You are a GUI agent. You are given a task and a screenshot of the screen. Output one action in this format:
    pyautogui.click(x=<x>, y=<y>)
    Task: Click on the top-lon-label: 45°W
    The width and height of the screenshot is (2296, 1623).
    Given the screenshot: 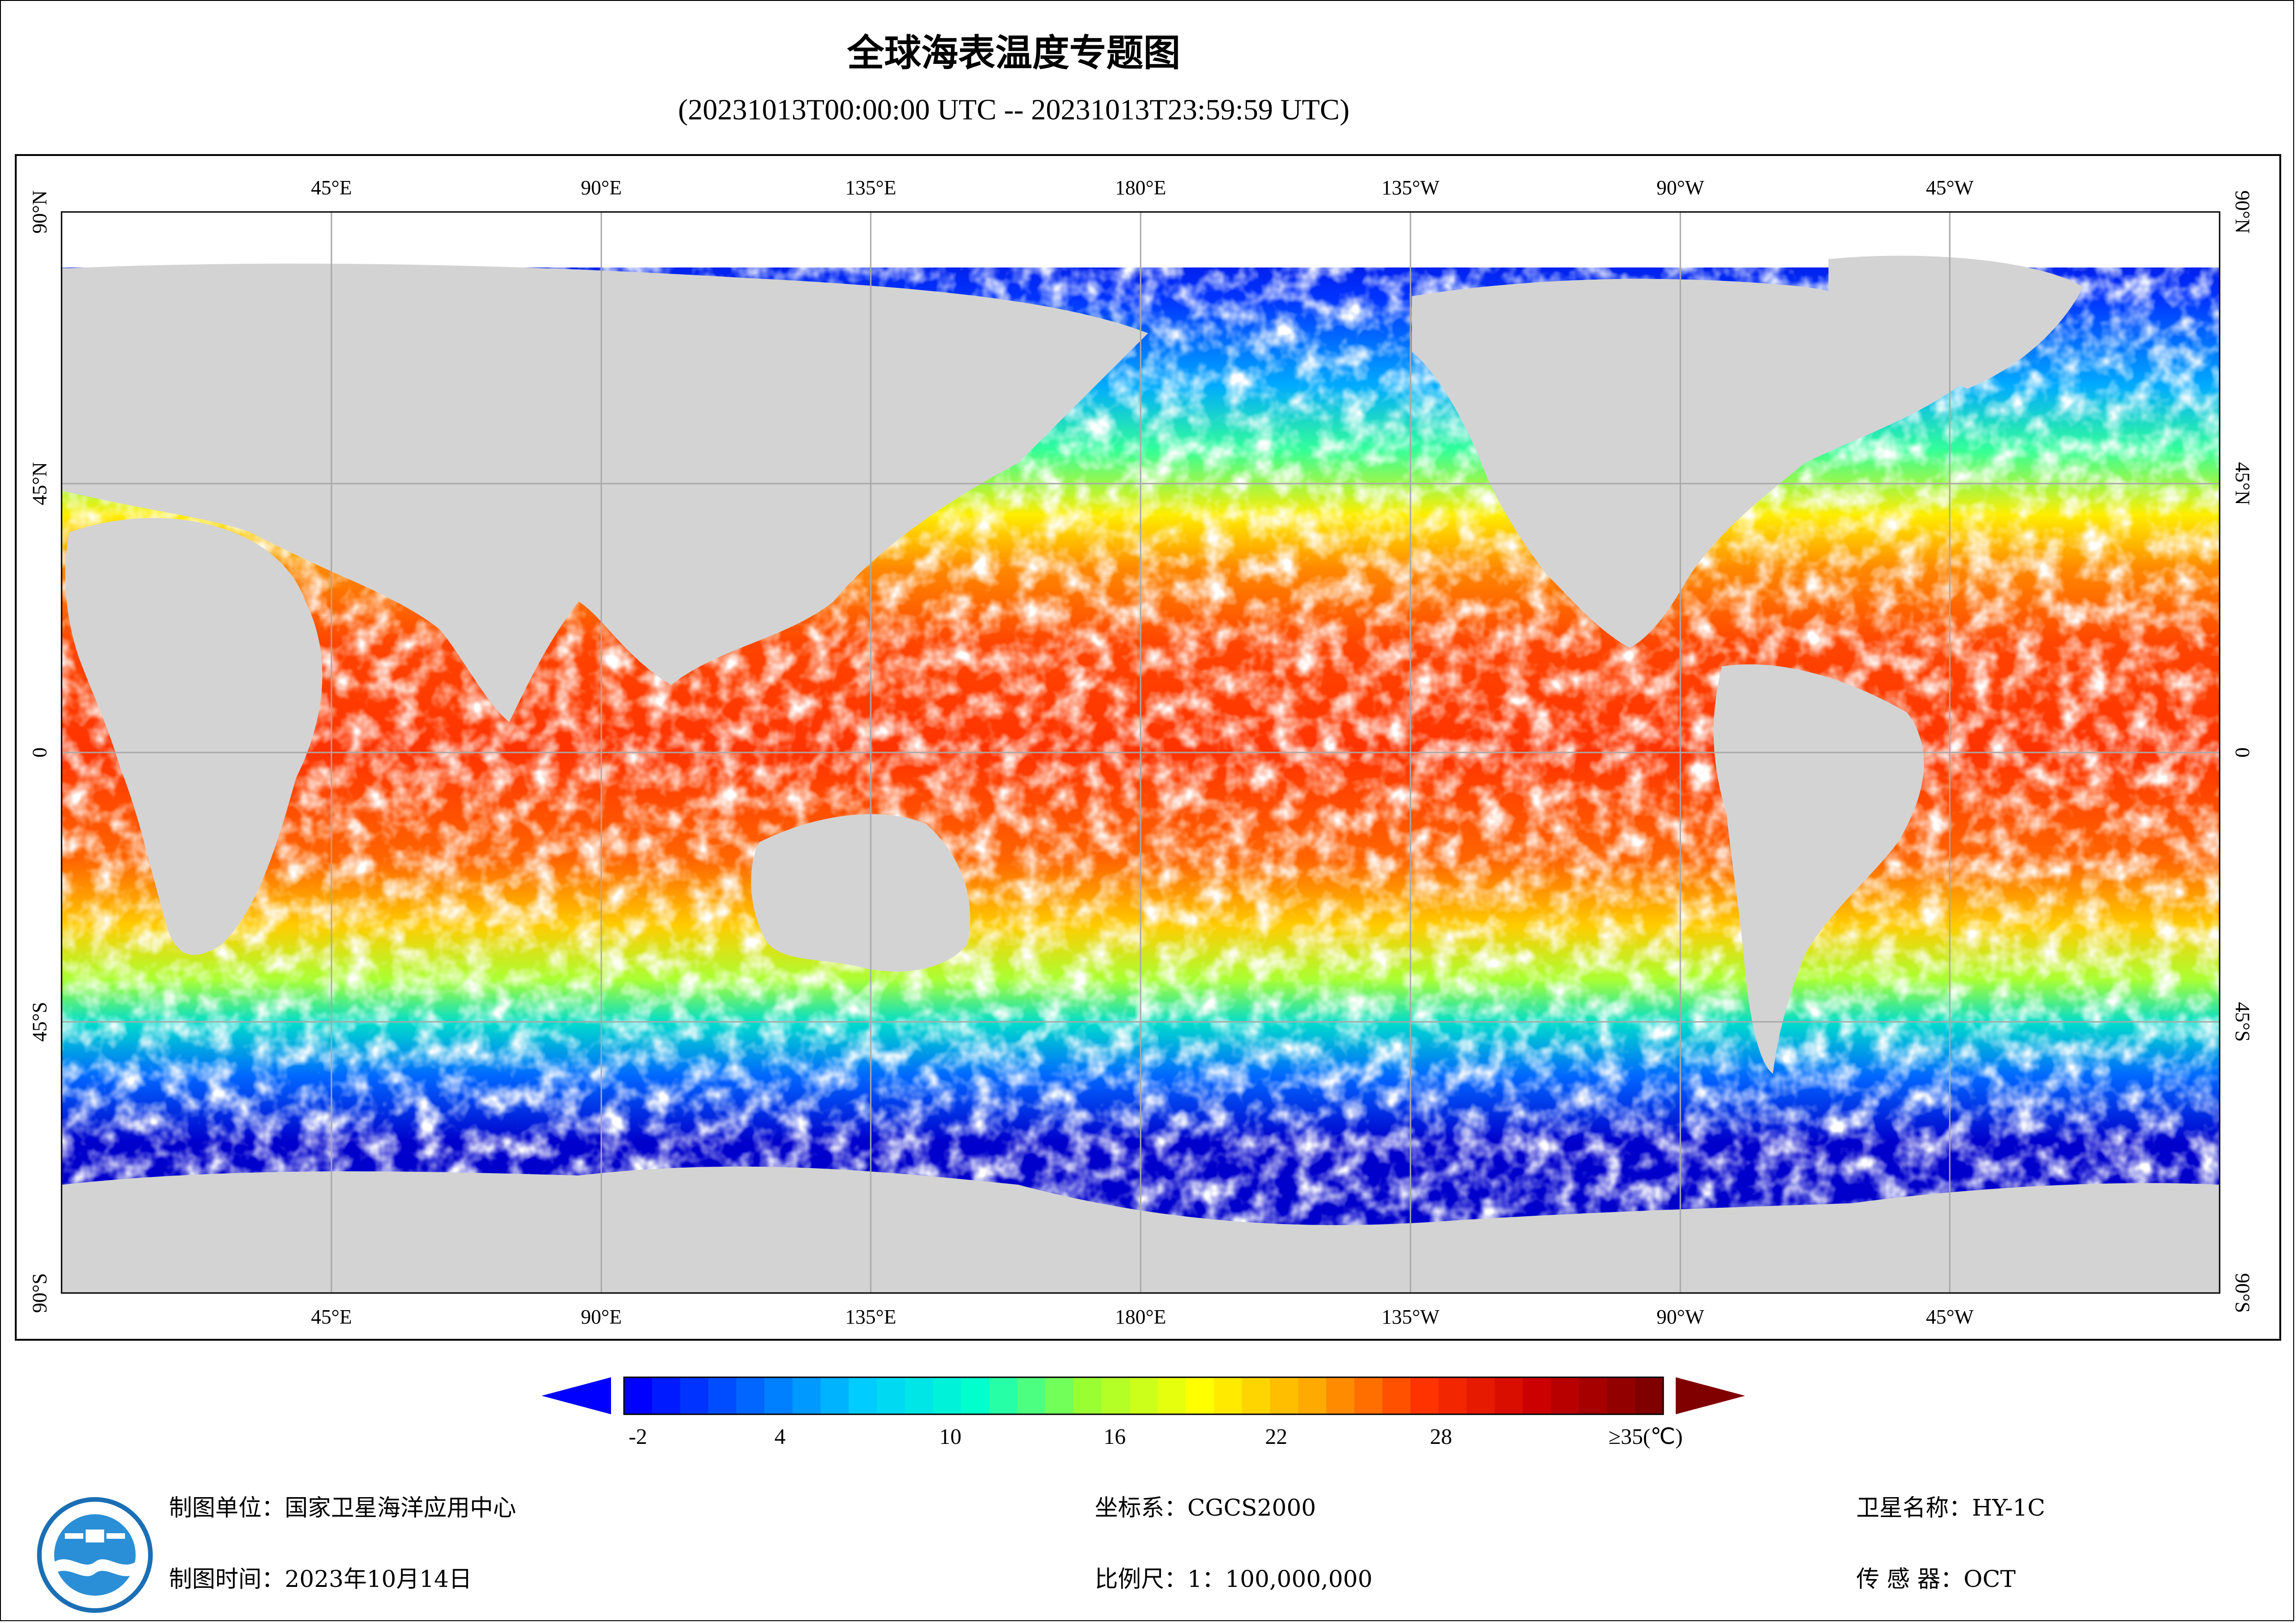 What is the action you would take?
    pyautogui.click(x=1950, y=187)
    